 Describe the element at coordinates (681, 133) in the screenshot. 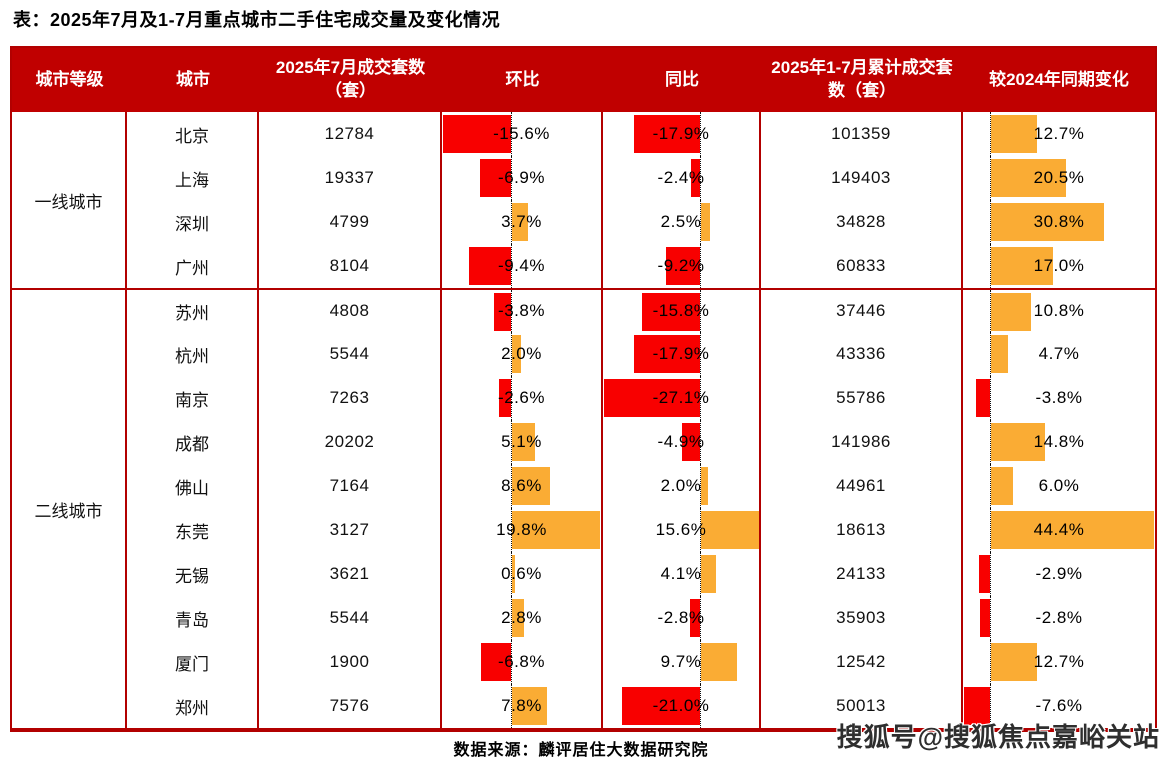

I see `percent-label: -17.9%` at that location.